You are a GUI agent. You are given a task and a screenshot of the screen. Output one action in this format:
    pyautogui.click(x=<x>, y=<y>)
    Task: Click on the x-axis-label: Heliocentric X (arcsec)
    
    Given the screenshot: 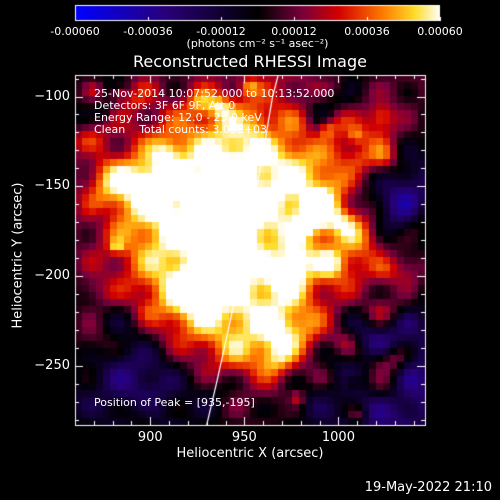 What is the action you would take?
    pyautogui.click(x=250, y=453)
    